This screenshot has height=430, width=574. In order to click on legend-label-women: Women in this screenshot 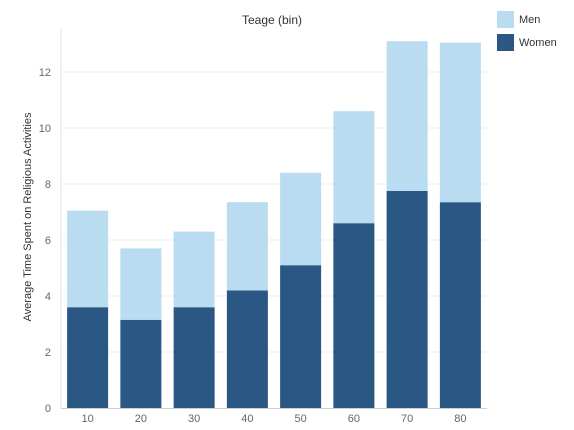, I will do `click(538, 42)`.